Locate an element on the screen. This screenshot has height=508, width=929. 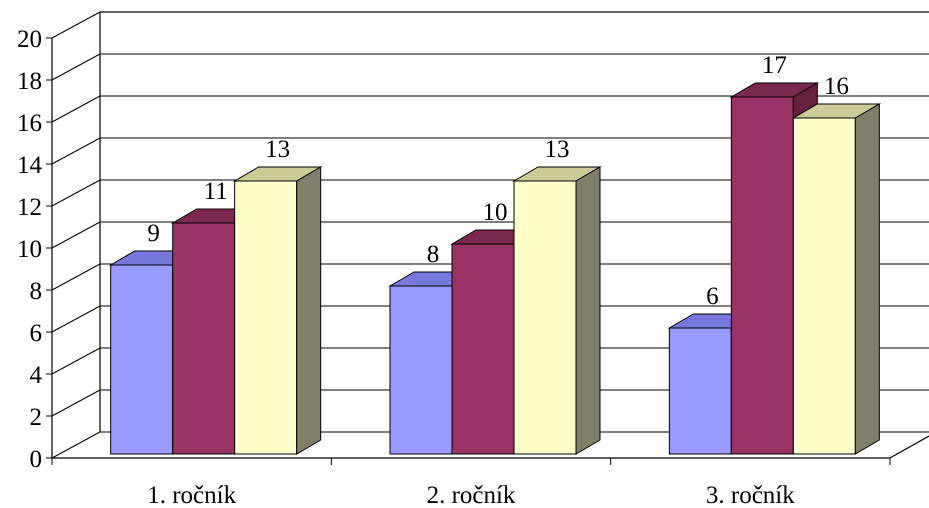
data-label: 8 is located at coordinates (433, 254).